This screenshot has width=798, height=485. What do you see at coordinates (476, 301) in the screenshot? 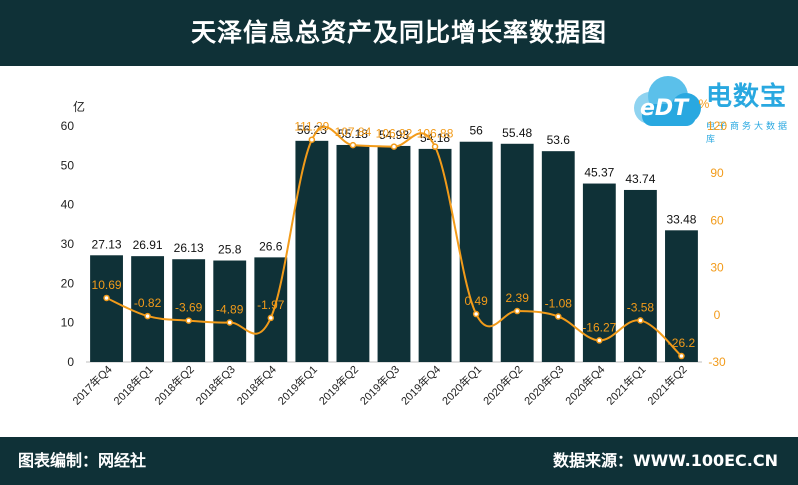
I see `line-value-label: 0.49` at bounding box center [476, 301].